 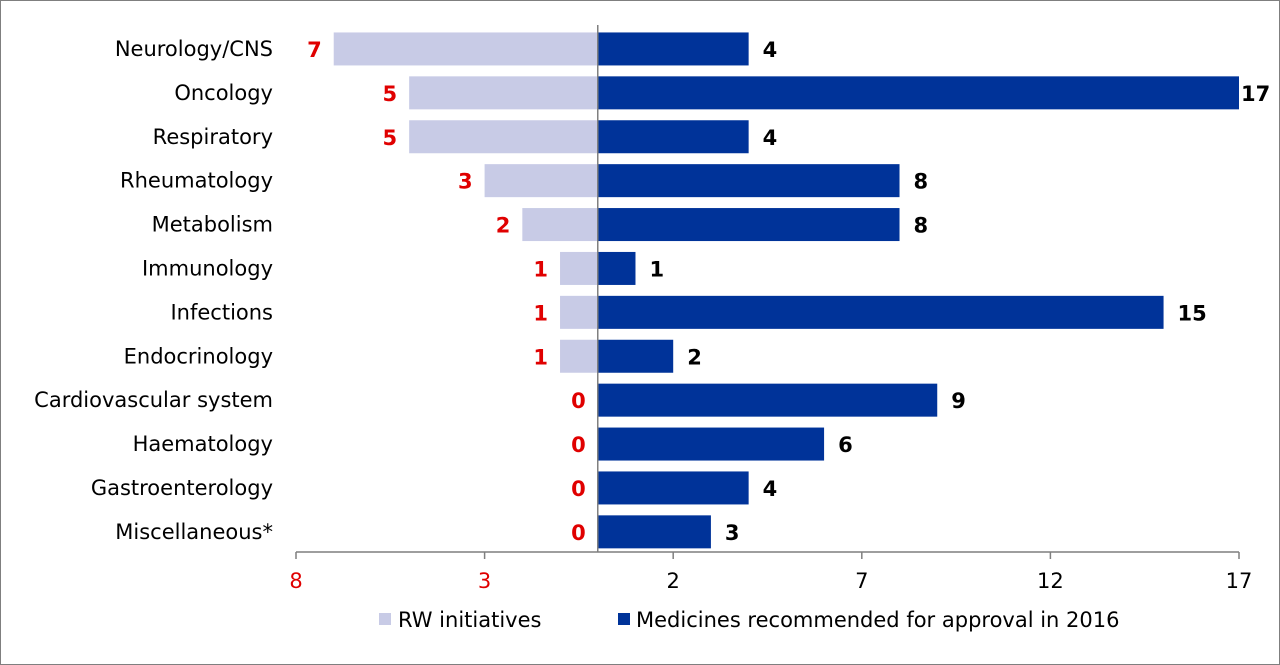 I want to click on medicines-value-label: 3, so click(x=732, y=533).